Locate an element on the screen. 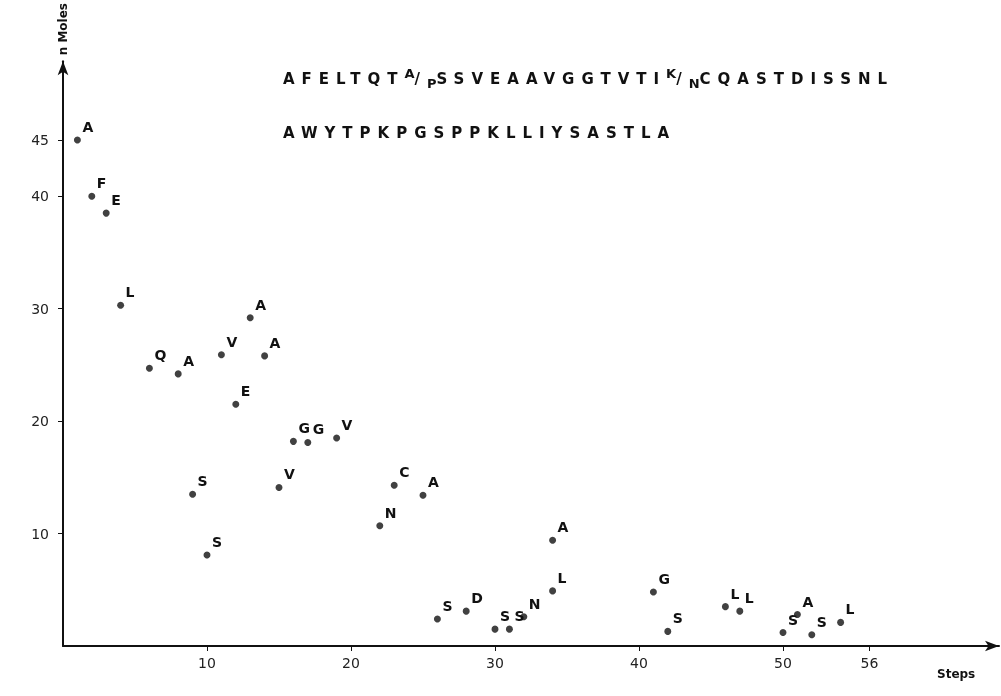 The width and height of the screenshot is (1001, 696). annotation: D is located at coordinates (477, 598).